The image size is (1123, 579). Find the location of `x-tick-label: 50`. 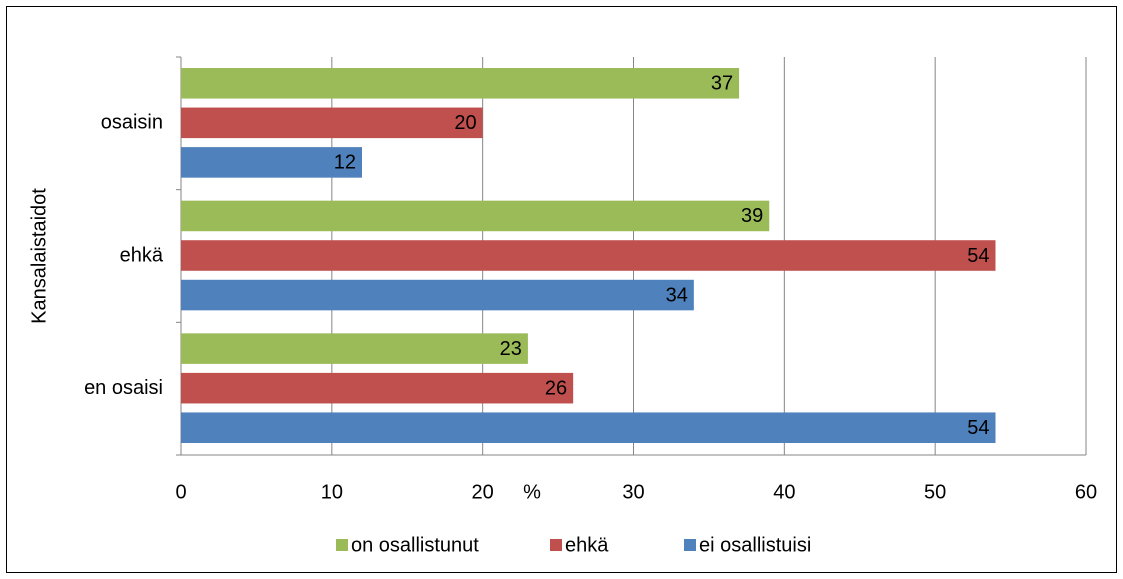

x-tick-label: 50 is located at coordinates (935, 492).